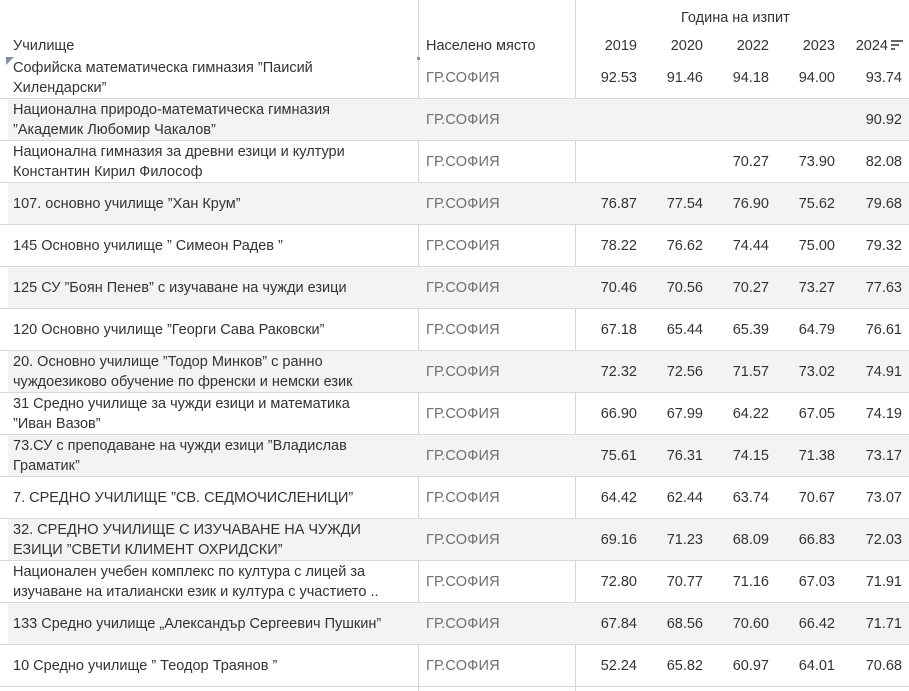 This screenshot has width=909, height=691. I want to click on score-cell-2019: 66.90, so click(618, 413).